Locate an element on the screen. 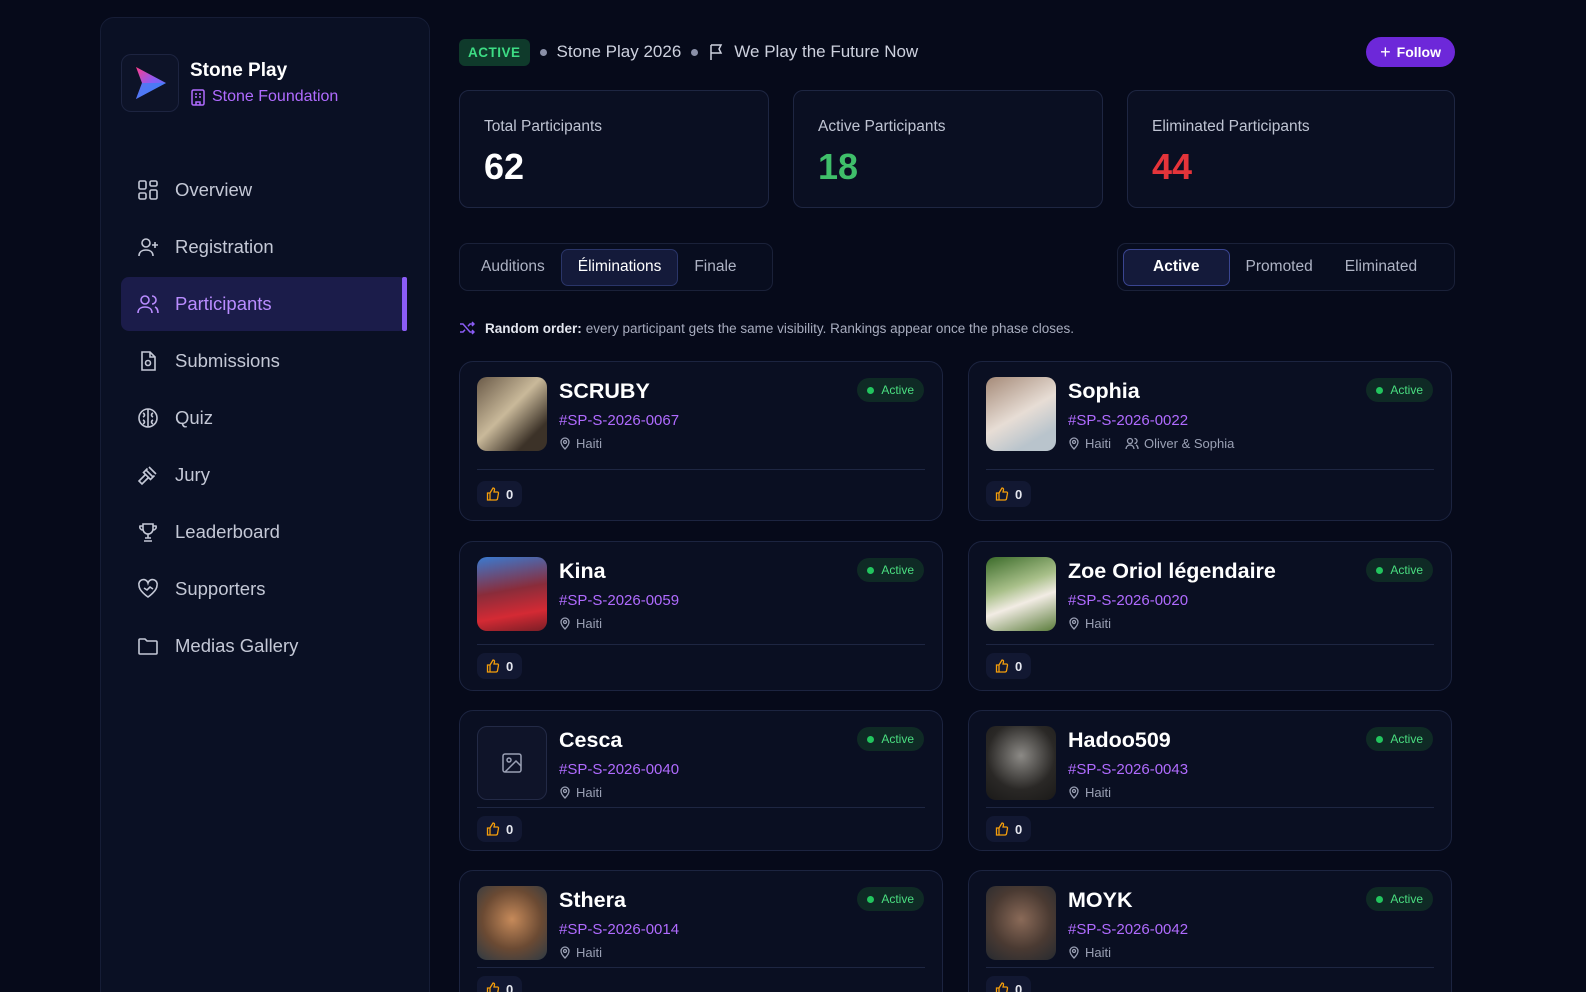 The width and height of the screenshot is (1586, 992). phase-tabs: Auditions Éliminations Finale is located at coordinates (616, 267).